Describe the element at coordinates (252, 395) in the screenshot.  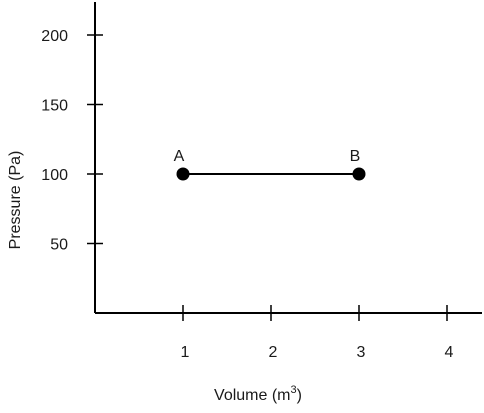
I see `x-axis-label-text: Volume (m` at that location.